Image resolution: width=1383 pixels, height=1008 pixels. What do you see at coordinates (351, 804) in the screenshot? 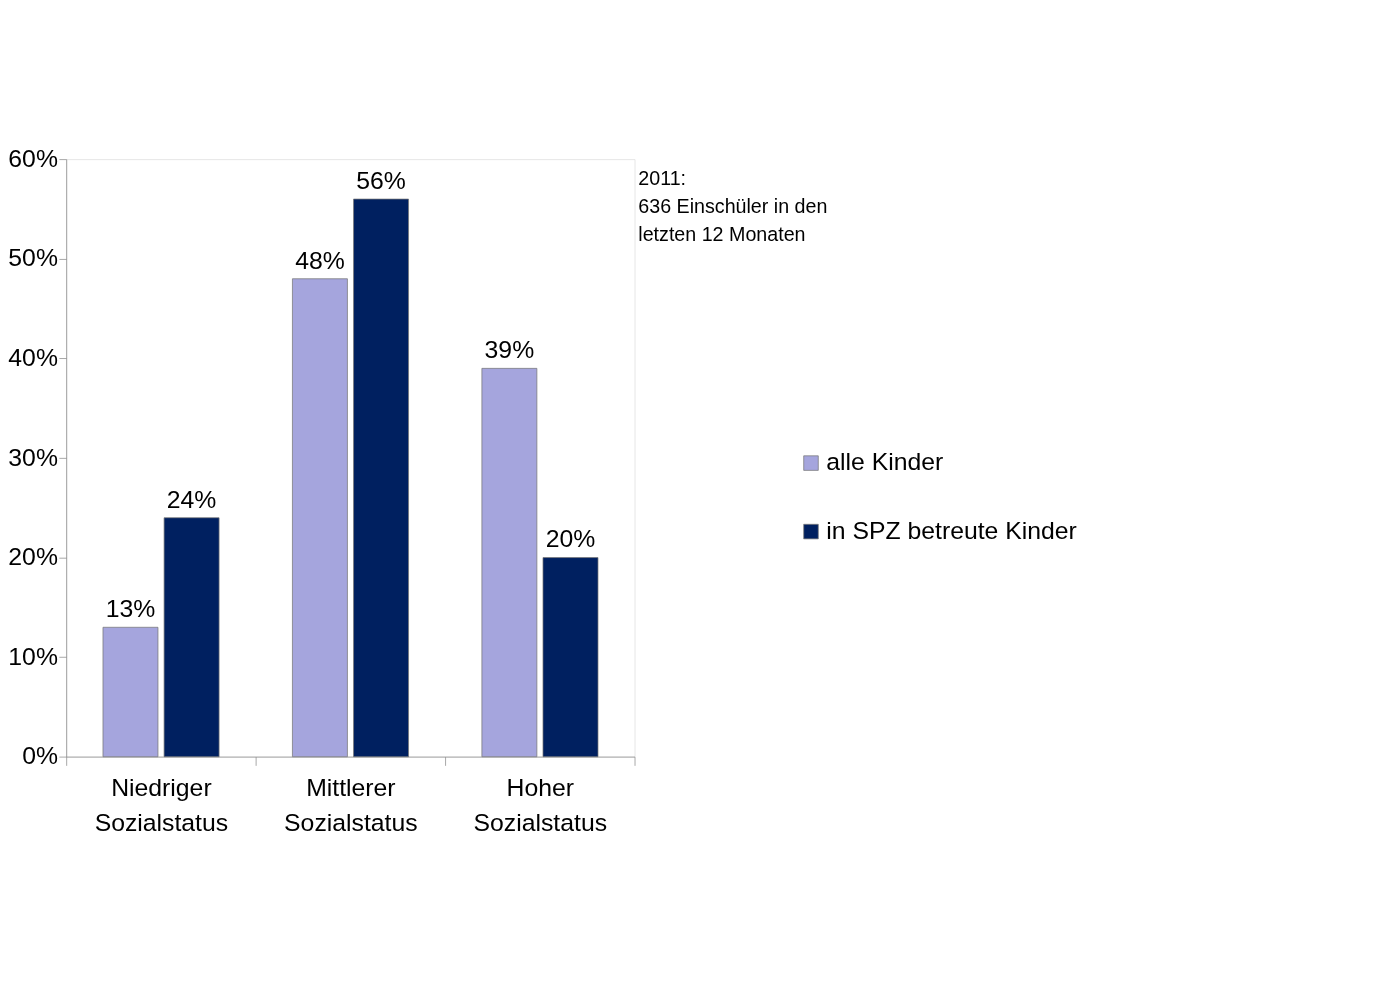
I see `x-tick-label: Mittlerer Sozialstatus` at bounding box center [351, 804].